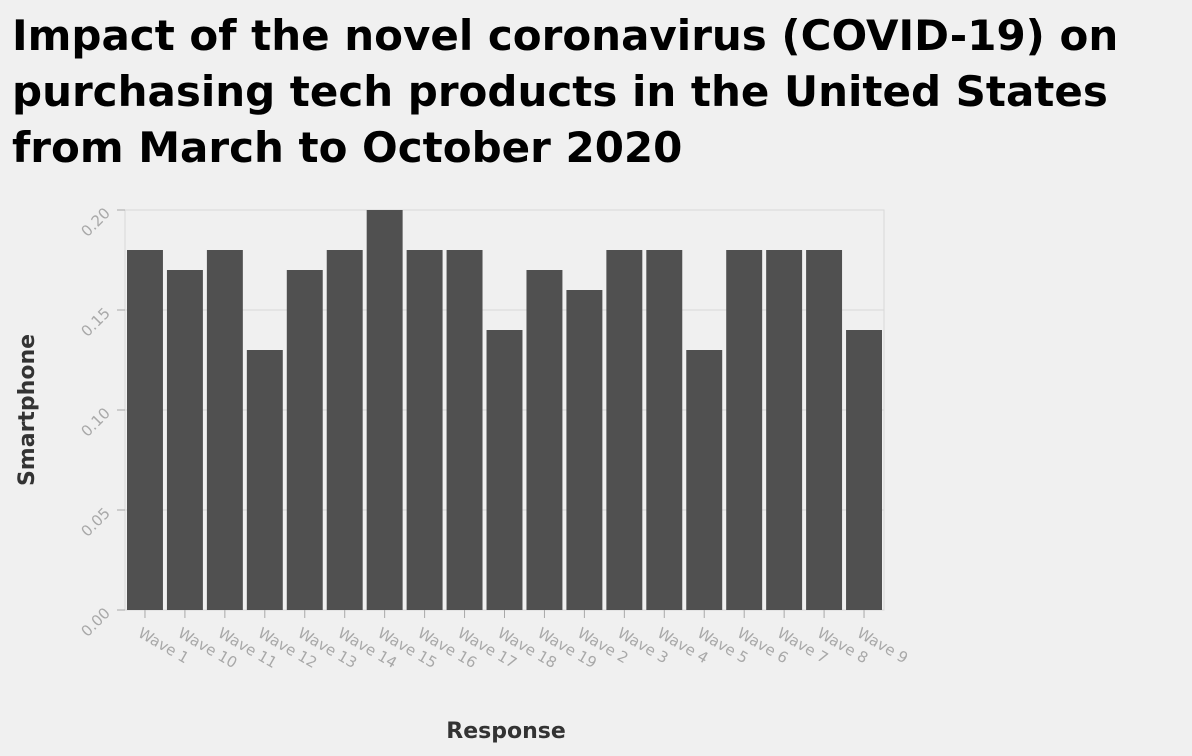 Image resolution: width=1192 pixels, height=756 pixels. I want to click on y-tick-label: 0.10, so click(95, 422).